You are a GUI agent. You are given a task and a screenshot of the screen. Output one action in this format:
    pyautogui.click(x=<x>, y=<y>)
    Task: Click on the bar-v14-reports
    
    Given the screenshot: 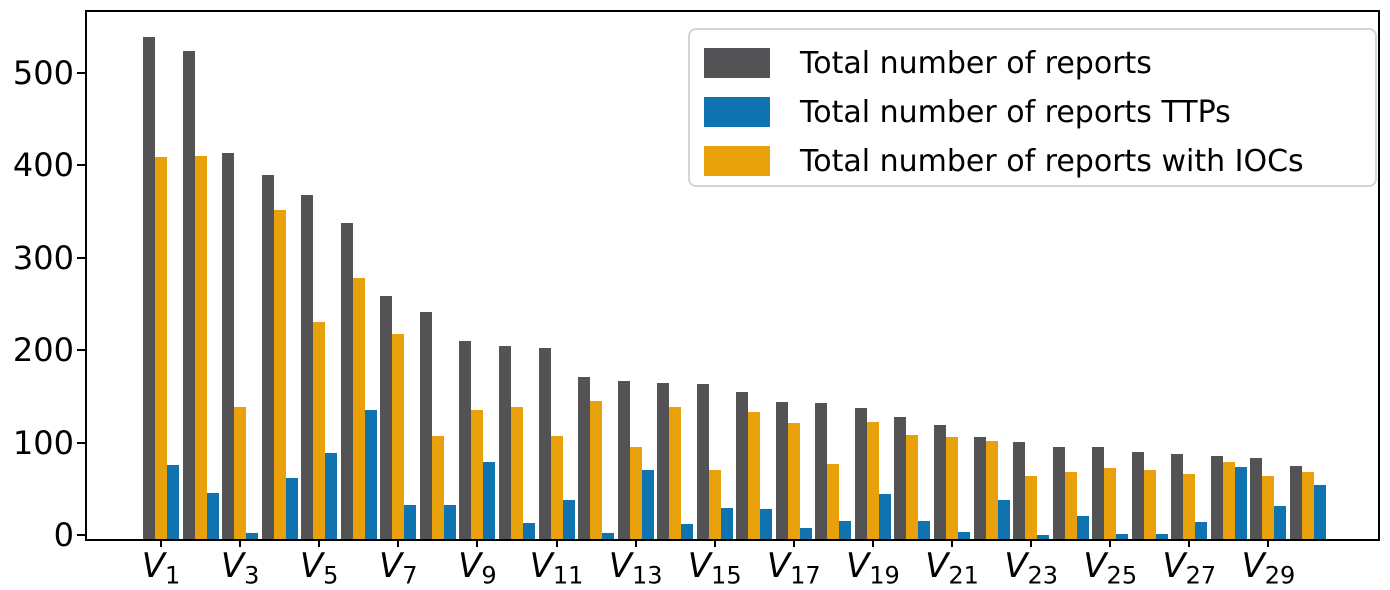 What is the action you would take?
    pyautogui.click(x=663, y=461)
    